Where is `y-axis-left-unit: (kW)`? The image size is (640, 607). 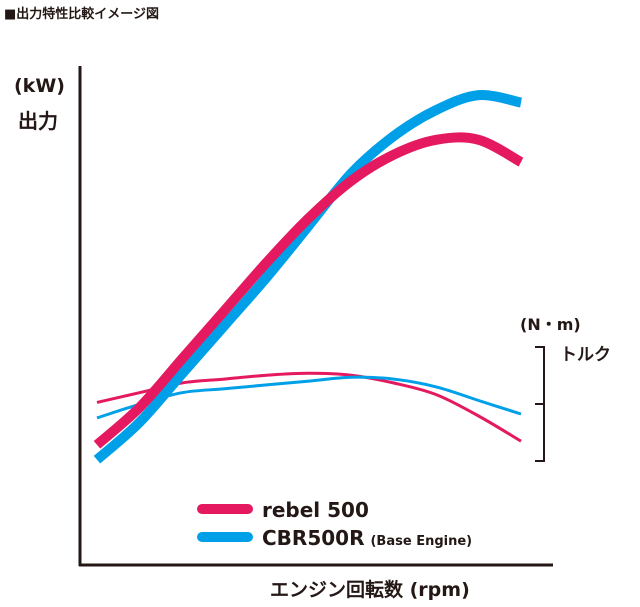 y-axis-left-unit: (kW) is located at coordinates (39, 86).